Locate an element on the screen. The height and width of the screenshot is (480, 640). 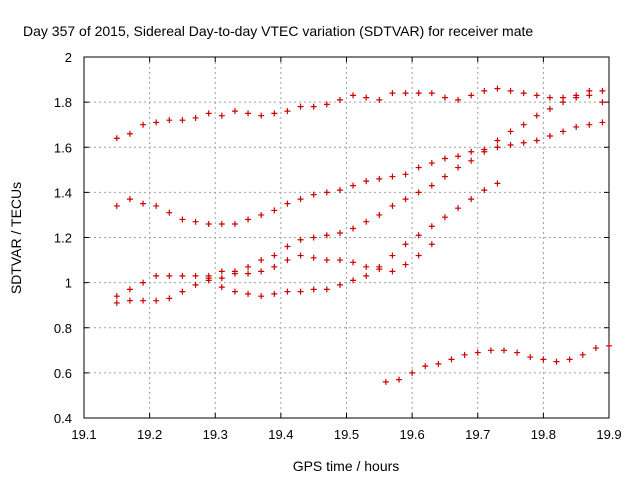
x-tick-label: 19.4 is located at coordinates (280, 434).